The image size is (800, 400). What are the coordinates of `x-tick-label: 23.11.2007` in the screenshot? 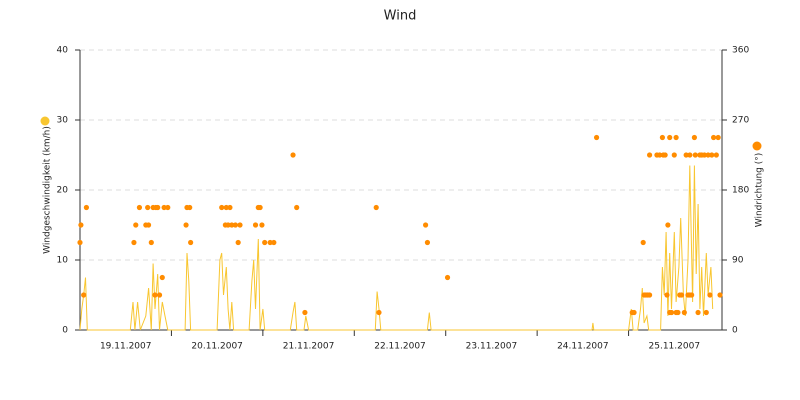 It's located at (492, 347).